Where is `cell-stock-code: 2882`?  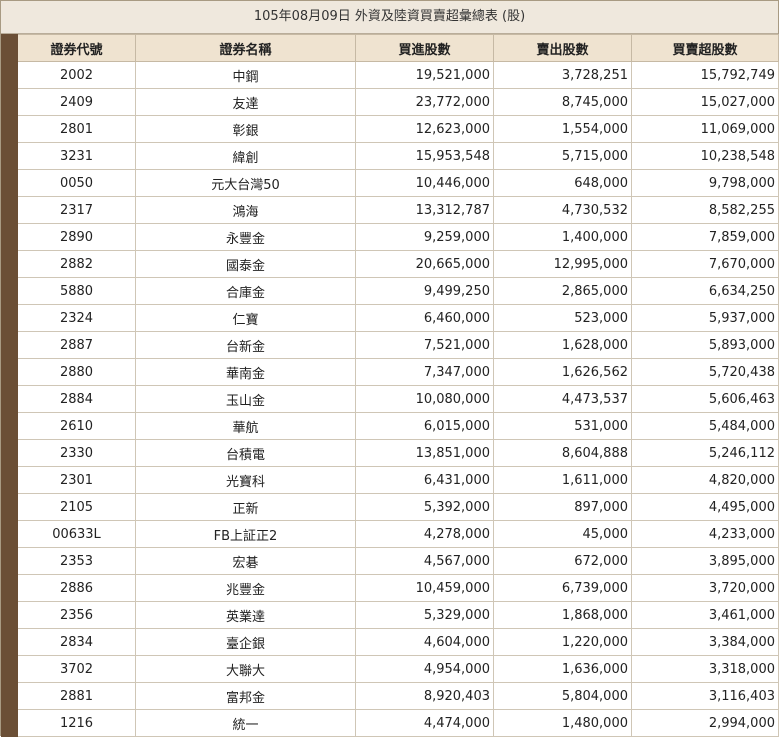
cell-stock-code: 2882 is located at coordinates (76, 264).